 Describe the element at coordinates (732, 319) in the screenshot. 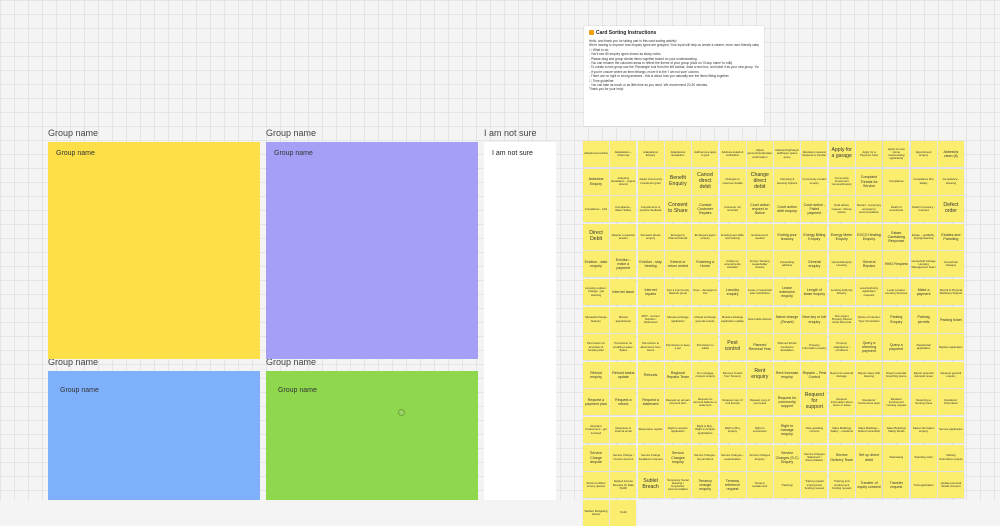

I see `sticky-note: Mutual exchange application update` at that location.